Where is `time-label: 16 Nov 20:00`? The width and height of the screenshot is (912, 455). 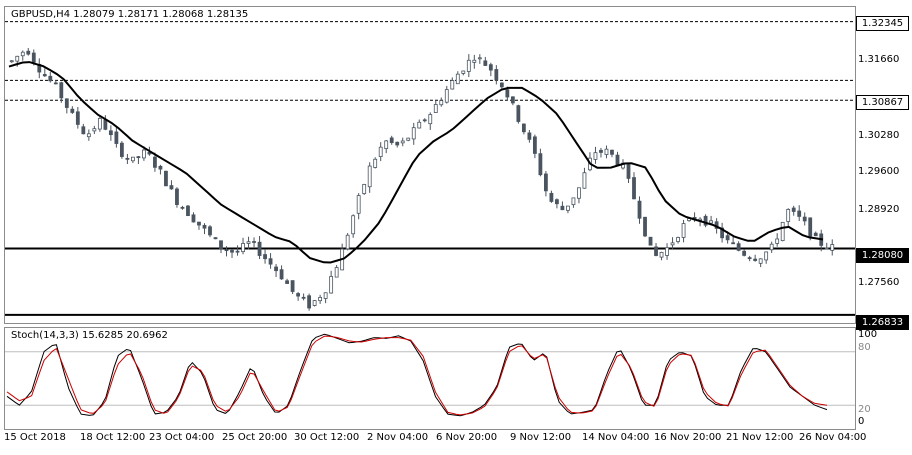 time-label: 16 Nov 20:00 is located at coordinates (688, 437).